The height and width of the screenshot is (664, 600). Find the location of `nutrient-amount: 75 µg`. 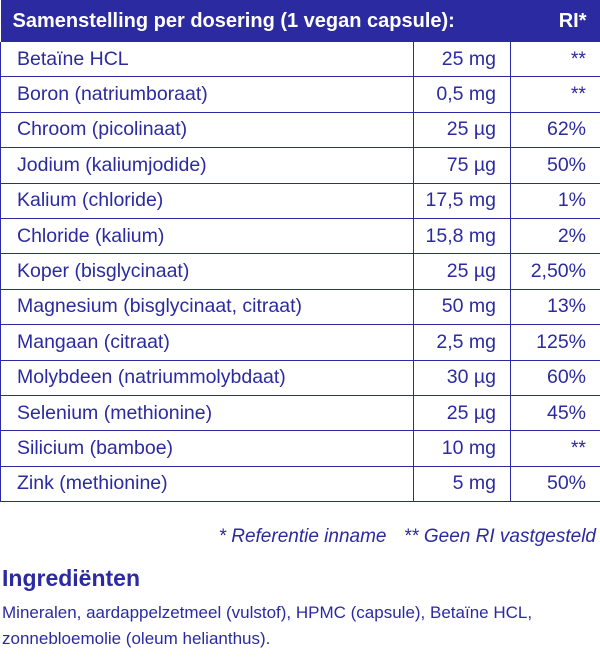

nutrient-amount: 75 µg is located at coordinates (462, 165).